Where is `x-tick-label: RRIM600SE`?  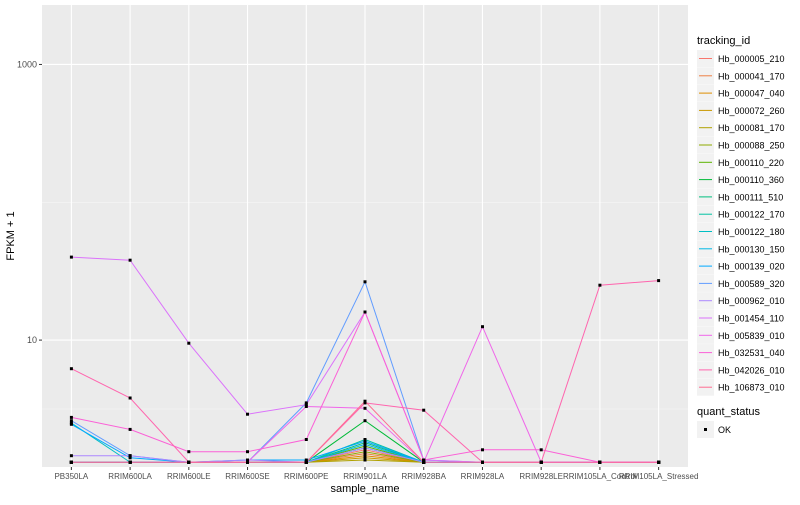 x-tick-label: RRIM600SE is located at coordinates (247, 476).